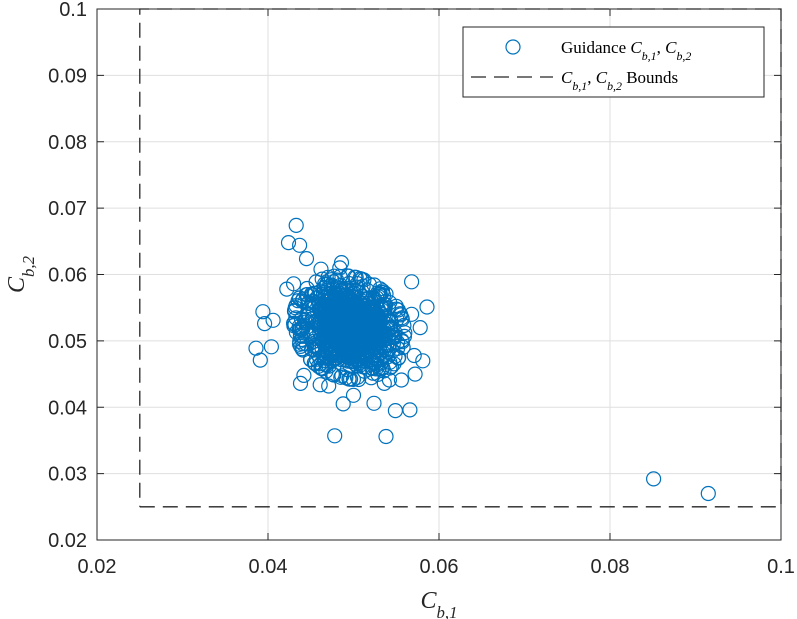  Describe the element at coordinates (781, 567) in the screenshot. I see `x-tick-label: 0.1` at that location.